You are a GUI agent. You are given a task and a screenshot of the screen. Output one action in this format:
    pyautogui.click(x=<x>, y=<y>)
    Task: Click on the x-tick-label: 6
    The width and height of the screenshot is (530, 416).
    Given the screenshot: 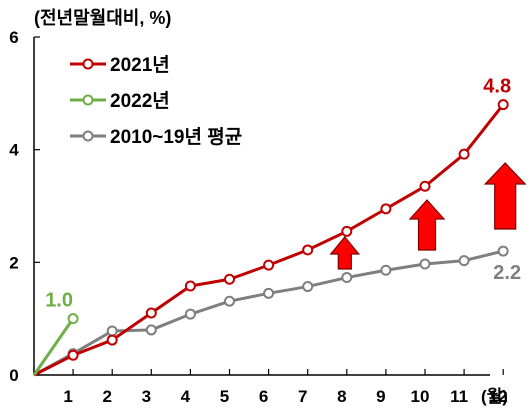 What is the action you would take?
    pyautogui.click(x=263, y=396)
    